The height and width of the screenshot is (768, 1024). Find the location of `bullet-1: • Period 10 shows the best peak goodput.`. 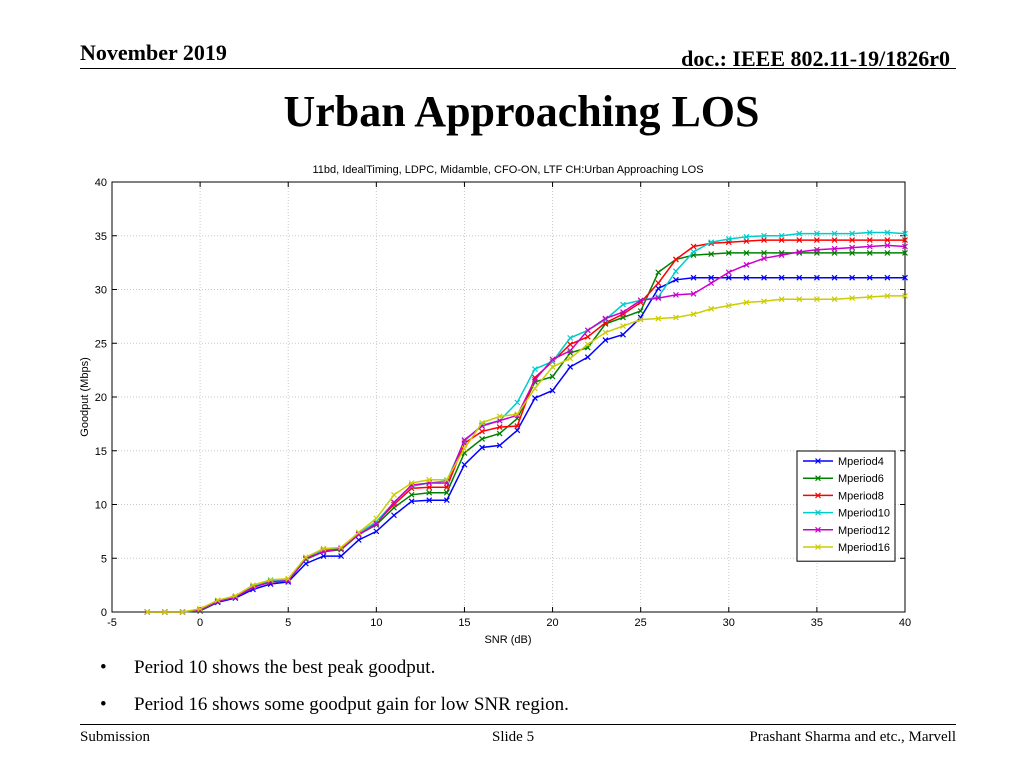

bullet-1: • Period 10 shows the best peak goodput. is located at coordinates (268, 667).